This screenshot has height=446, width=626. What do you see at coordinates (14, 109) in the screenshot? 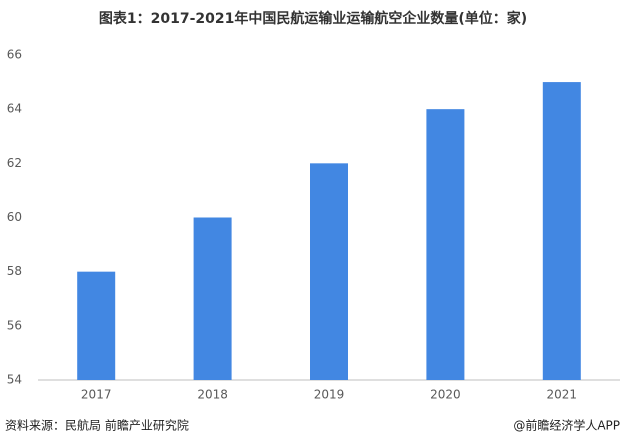
I see `y-tick-label: 64` at bounding box center [14, 109].